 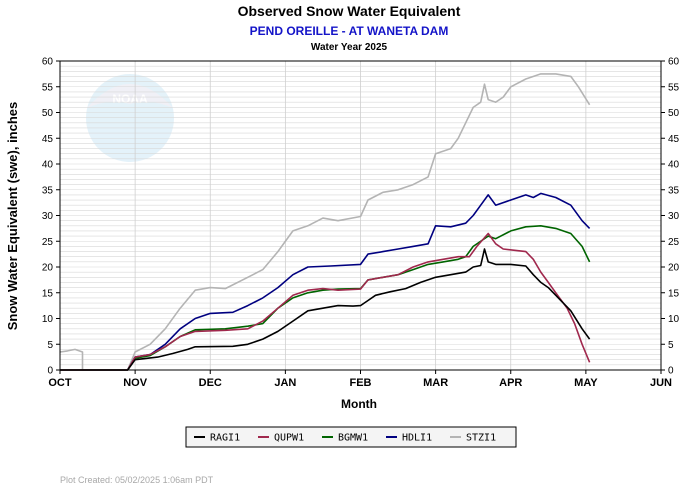 I want to click on y-tick-label-left: 40, so click(x=48, y=165).